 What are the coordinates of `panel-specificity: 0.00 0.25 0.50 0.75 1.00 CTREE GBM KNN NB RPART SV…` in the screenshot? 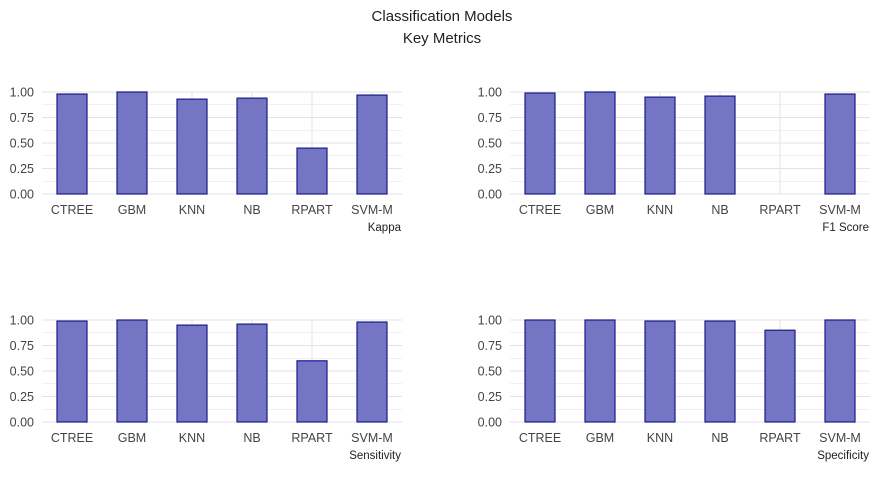 It's located at (674, 388).